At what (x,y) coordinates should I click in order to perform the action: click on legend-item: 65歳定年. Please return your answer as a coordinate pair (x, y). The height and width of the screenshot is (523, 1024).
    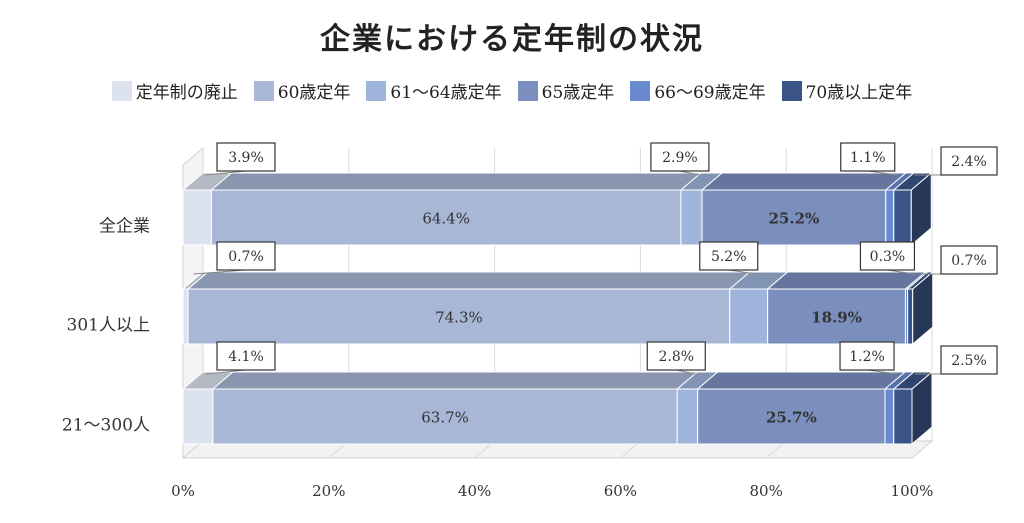
    Looking at the image, I should click on (566, 90).